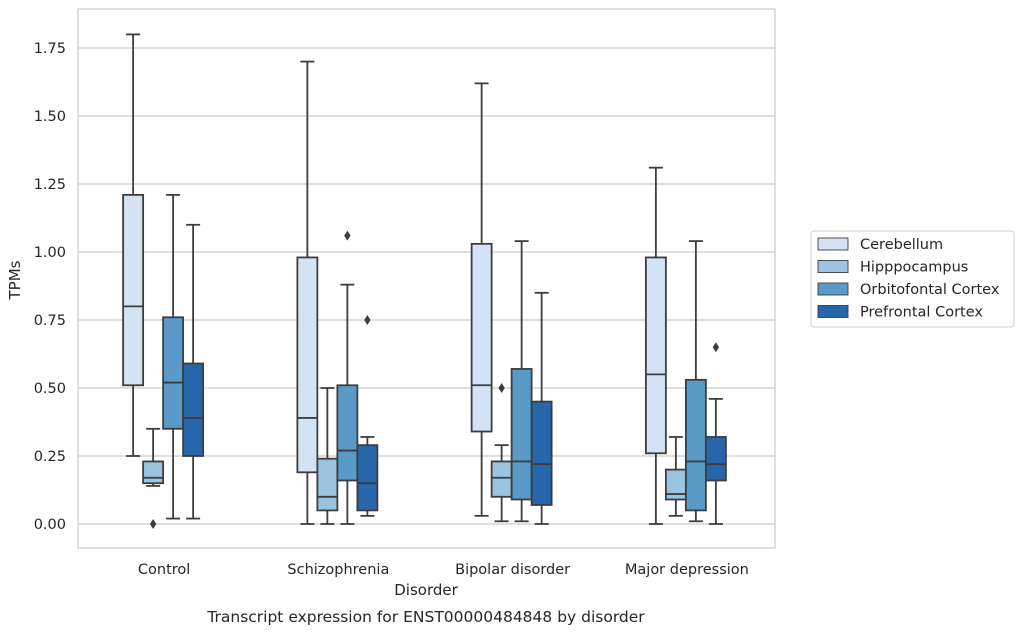  I want to click on y-tick-label: 0.00, so click(50, 525).